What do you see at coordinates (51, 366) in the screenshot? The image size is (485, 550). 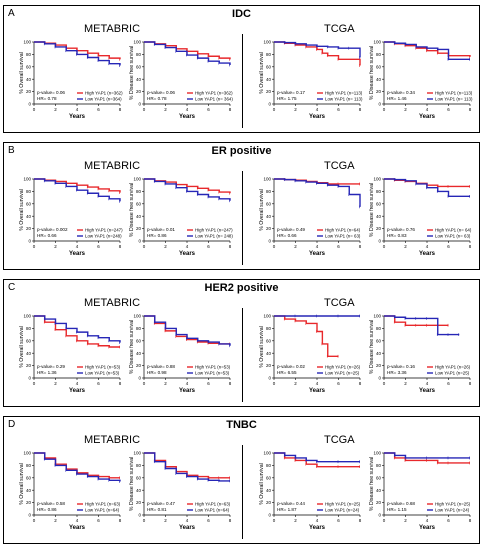 I see `p-value: p-value= 0.29` at bounding box center [51, 366].